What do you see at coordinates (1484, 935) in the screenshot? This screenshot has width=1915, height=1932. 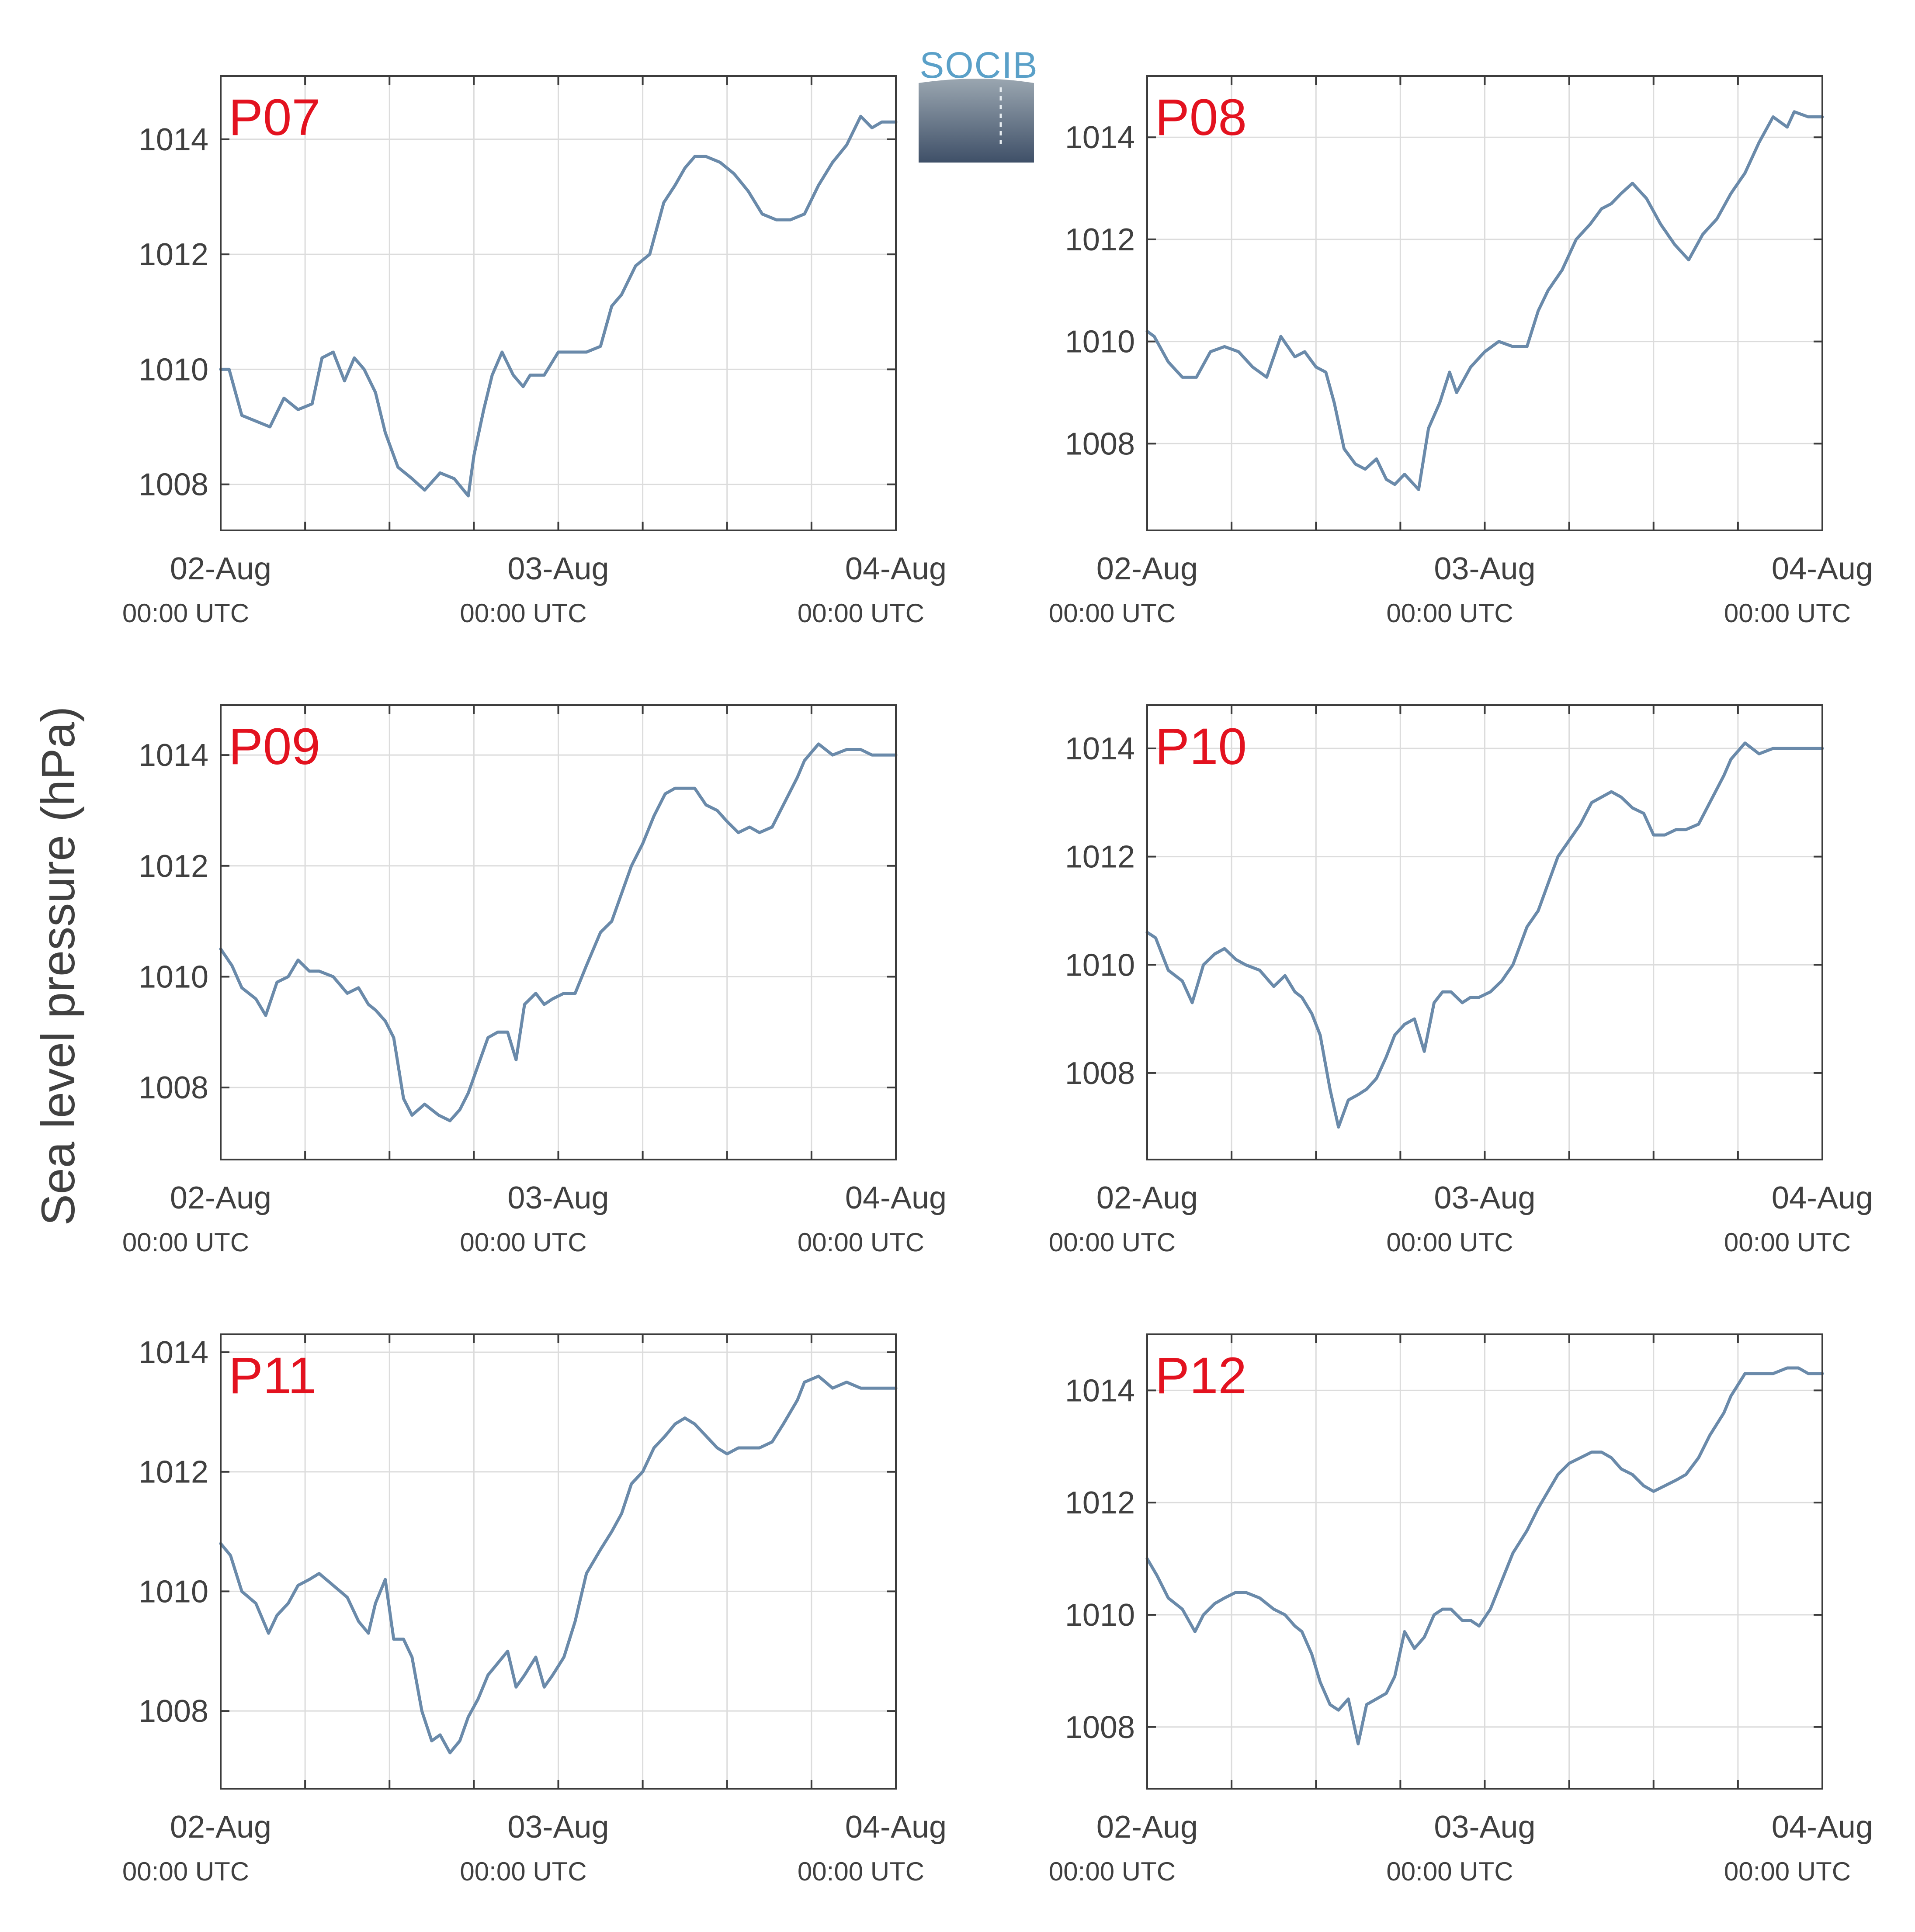 I see `series-line-p10` at bounding box center [1484, 935].